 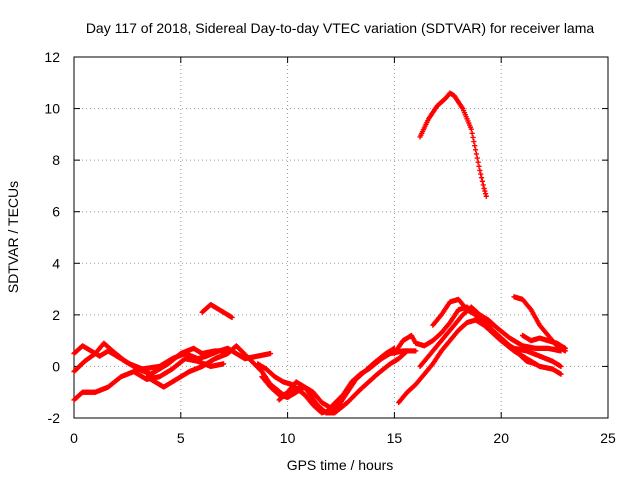 I want to click on x-axis-label: GPS time / hours, so click(x=340, y=465).